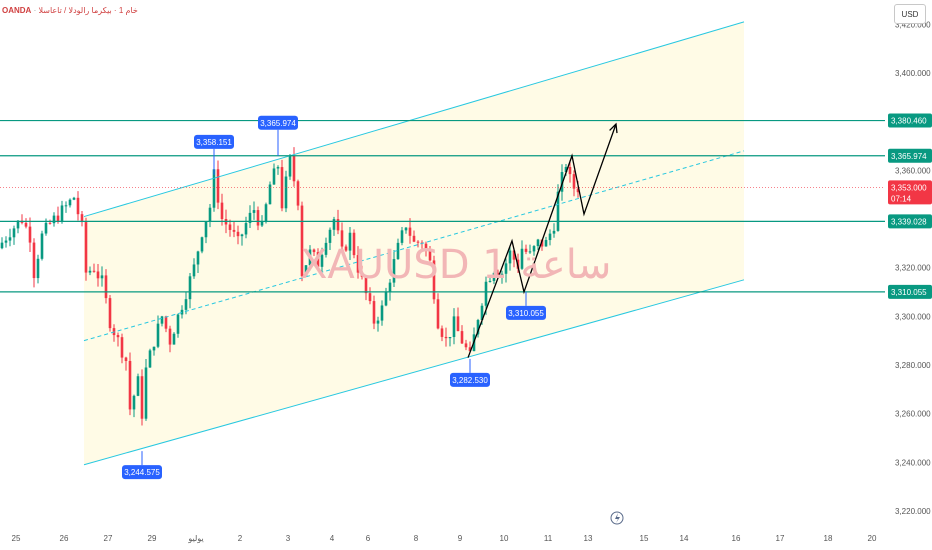 This screenshot has height=550, width=932. Describe the element at coordinates (470, 380) in the screenshot. I see `callout-label: 3,282.530` at that location.